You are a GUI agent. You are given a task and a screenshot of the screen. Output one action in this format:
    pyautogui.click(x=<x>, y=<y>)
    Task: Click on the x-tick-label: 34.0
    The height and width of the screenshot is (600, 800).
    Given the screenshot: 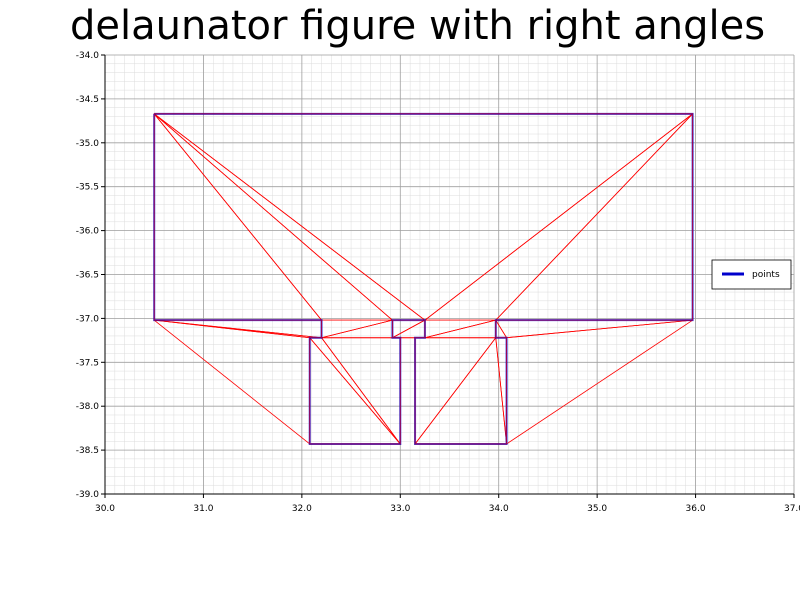 What is the action you would take?
    pyautogui.click(x=499, y=509)
    